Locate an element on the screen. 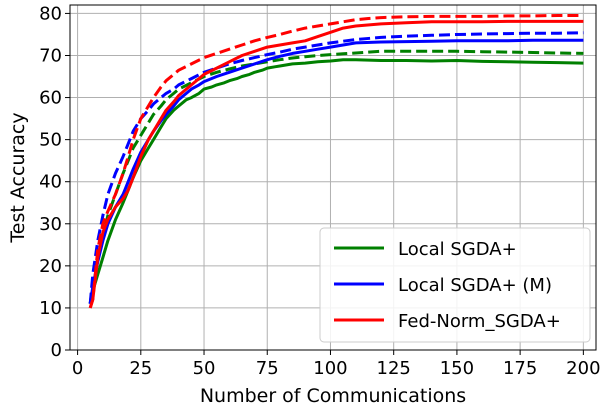  y-axis: 0 10 20 30 40 50 60 70 80 is located at coordinates (54, 182).